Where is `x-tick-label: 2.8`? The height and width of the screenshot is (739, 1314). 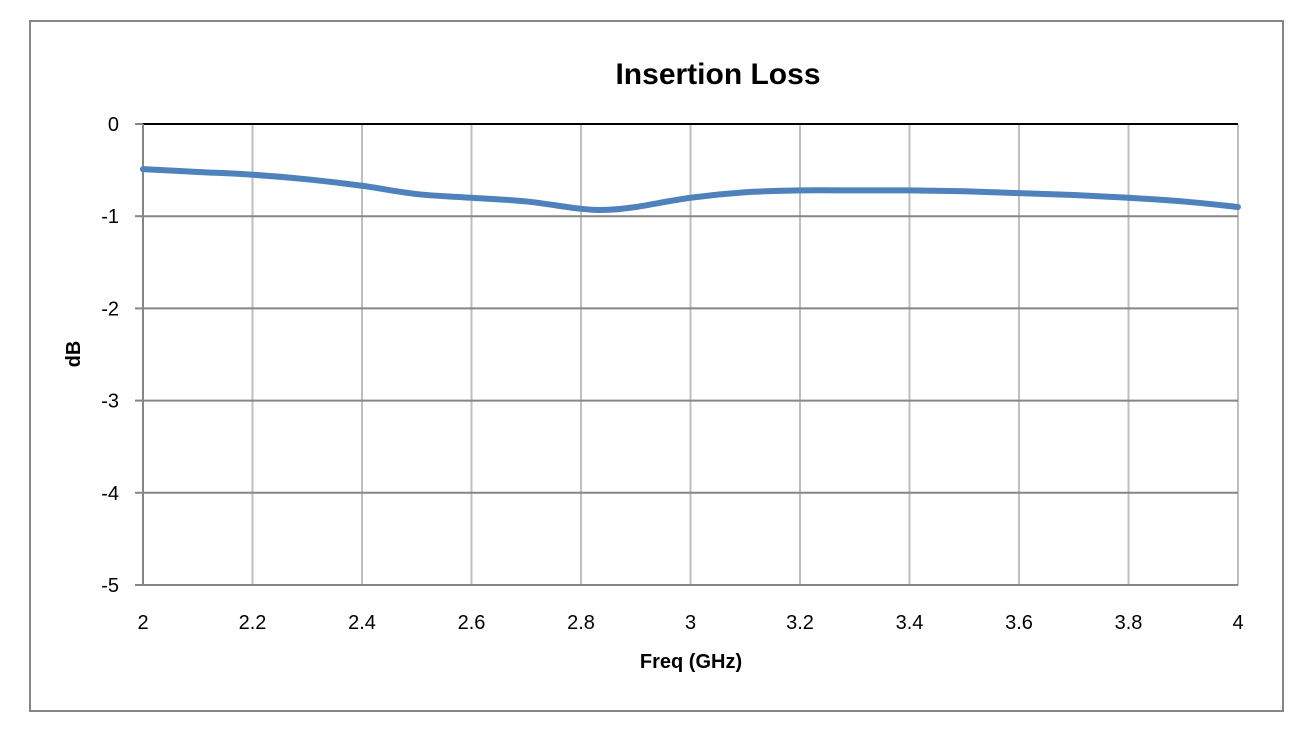
x-tick-label: 2.8 is located at coordinates (581, 623).